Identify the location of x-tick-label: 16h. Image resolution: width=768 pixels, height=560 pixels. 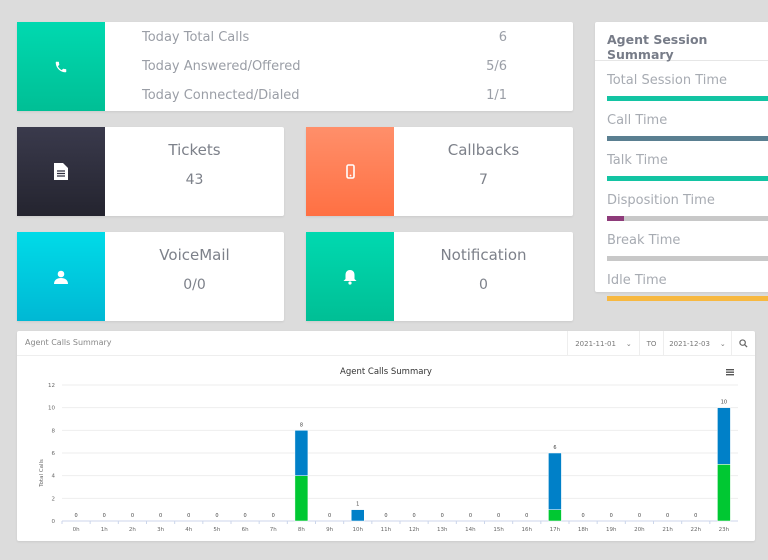
(527, 530).